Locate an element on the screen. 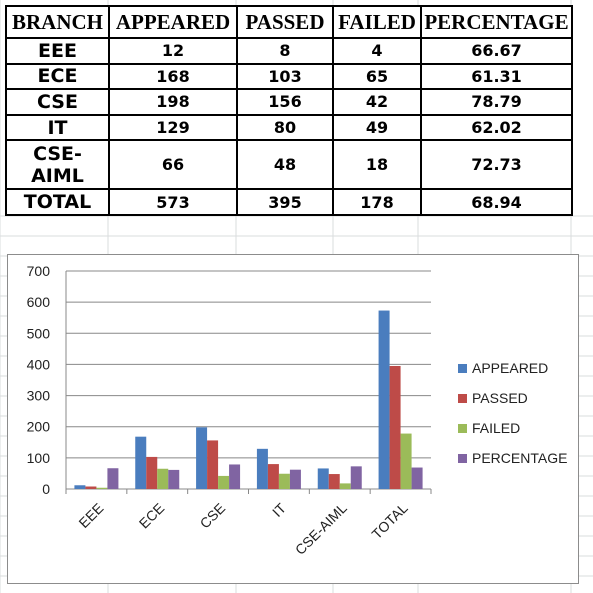  header-percentage: PERCENTAGE is located at coordinates (496, 22).